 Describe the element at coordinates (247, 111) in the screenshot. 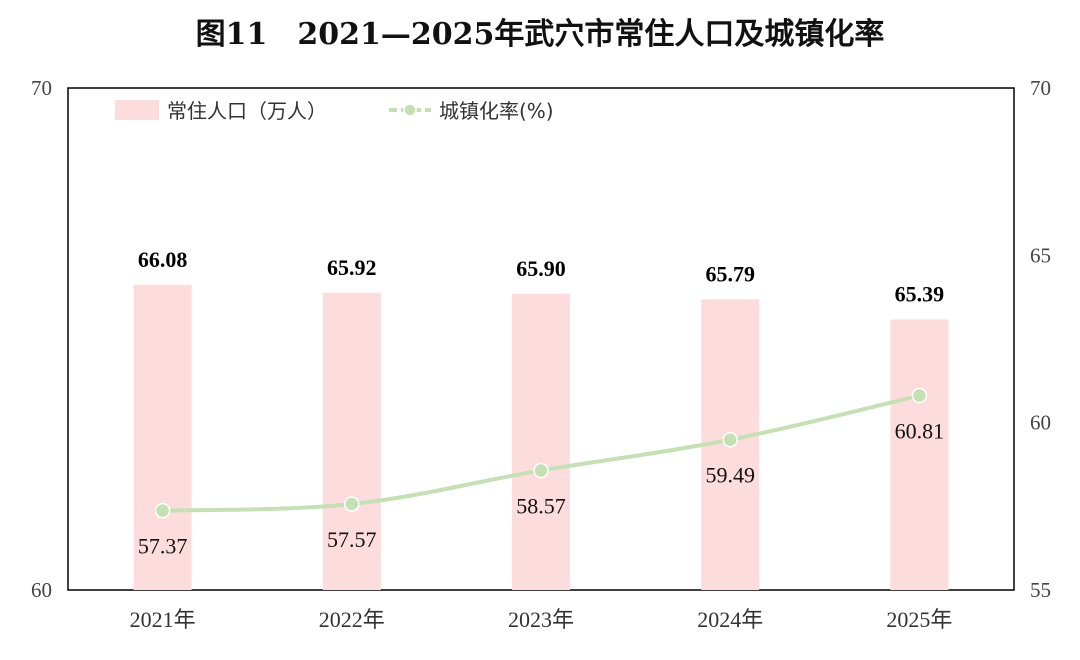

I see `legend-bar-label: 常住人口（万人）` at that location.